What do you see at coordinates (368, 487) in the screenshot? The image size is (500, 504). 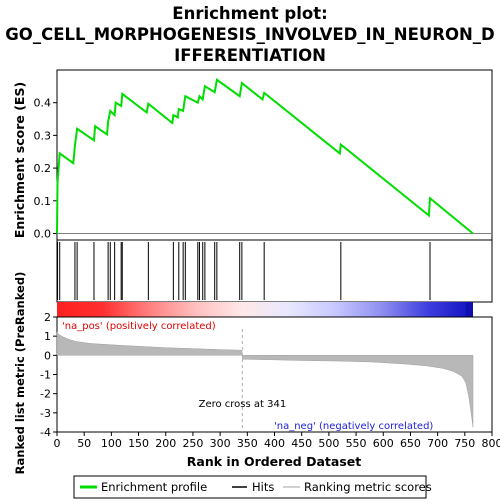 I see `legend-metric-label: Ranking metric scores` at bounding box center [368, 487].